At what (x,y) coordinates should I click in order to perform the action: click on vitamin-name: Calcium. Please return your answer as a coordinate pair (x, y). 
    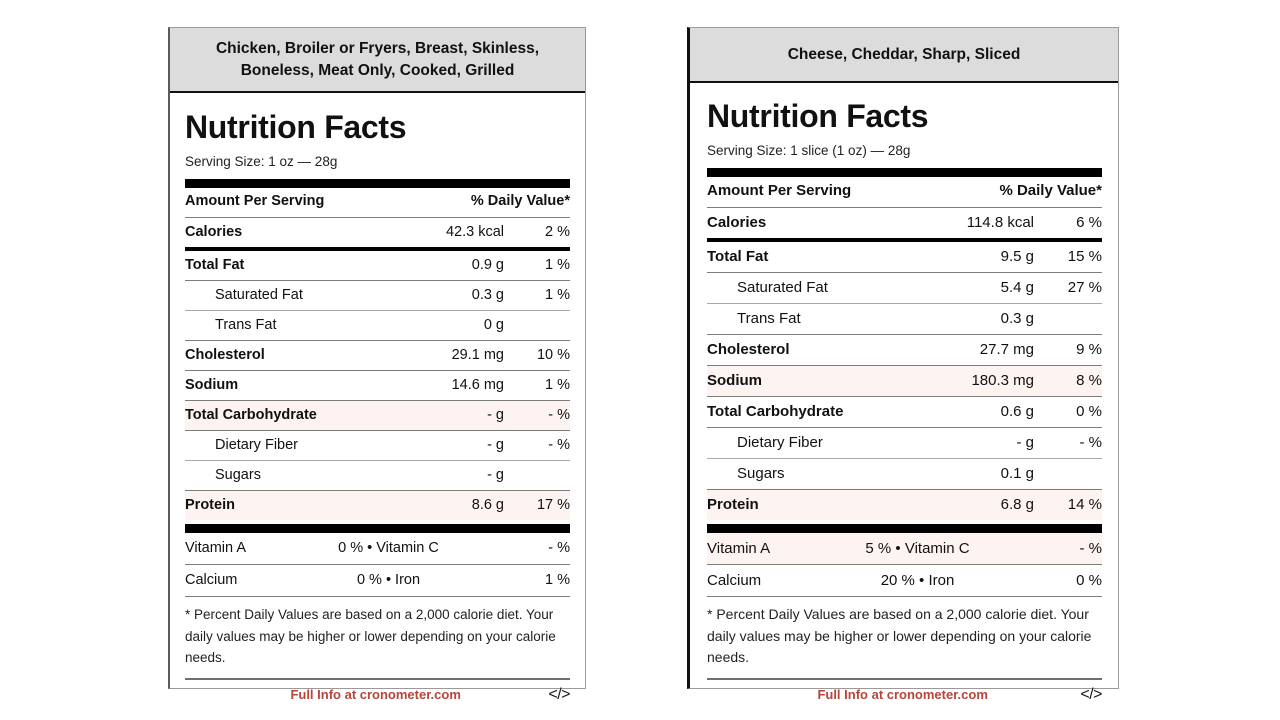
    Looking at the image, I should click on (734, 580).